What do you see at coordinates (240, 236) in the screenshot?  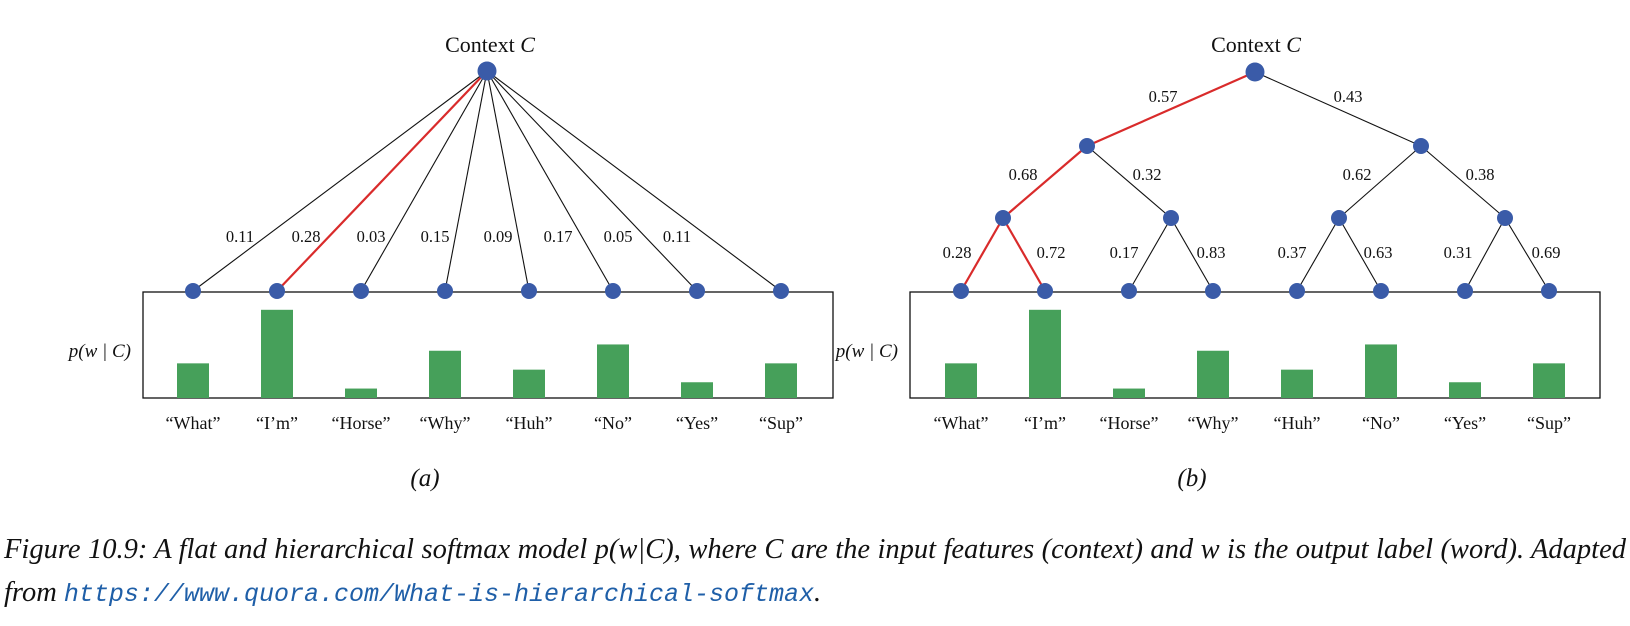 I see `panel-a-prob-0: 0.11` at bounding box center [240, 236].